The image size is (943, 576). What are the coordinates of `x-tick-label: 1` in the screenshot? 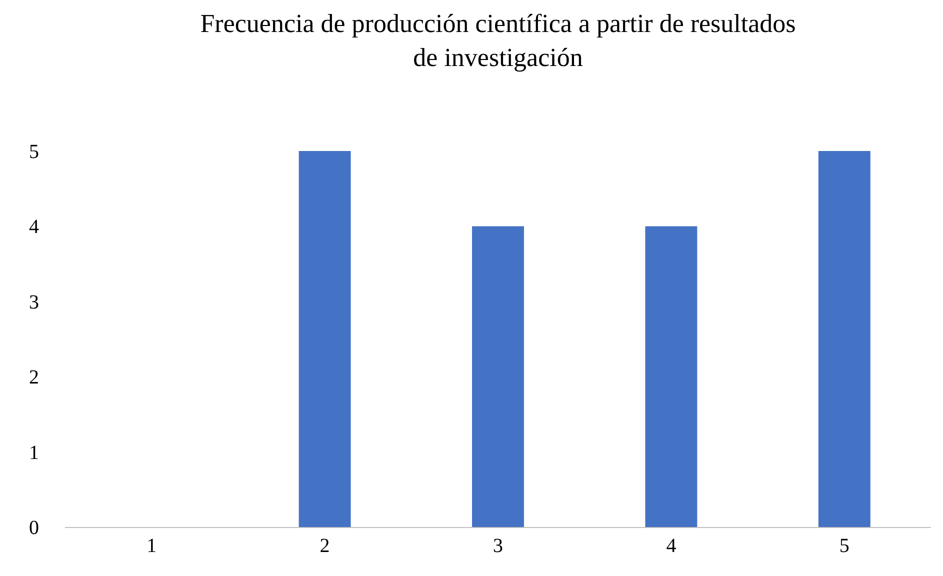 It's located at (151, 546).